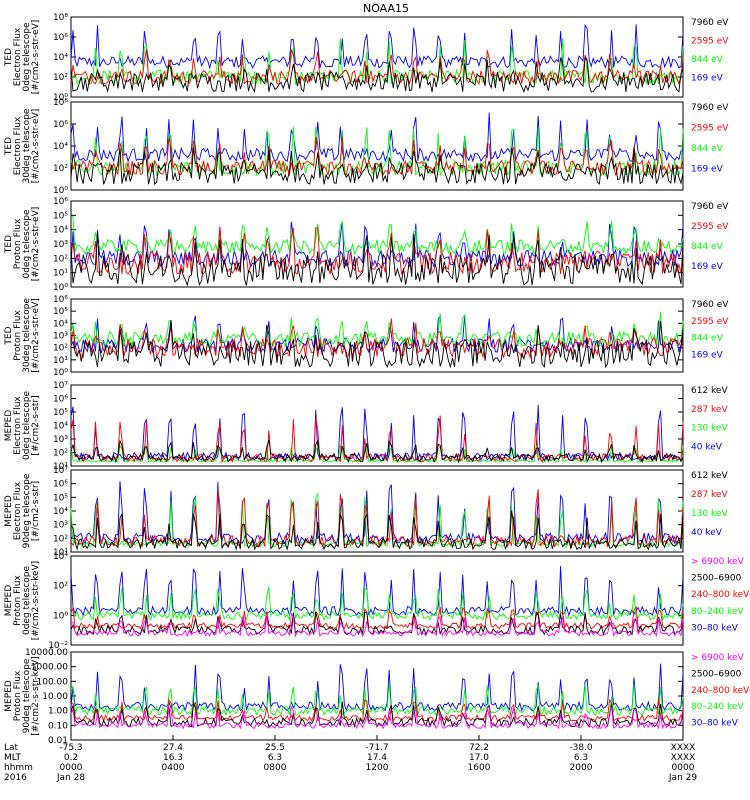  What do you see at coordinates (479, 768) in the screenshot?
I see `x-tick-label: 1600` at bounding box center [479, 768].